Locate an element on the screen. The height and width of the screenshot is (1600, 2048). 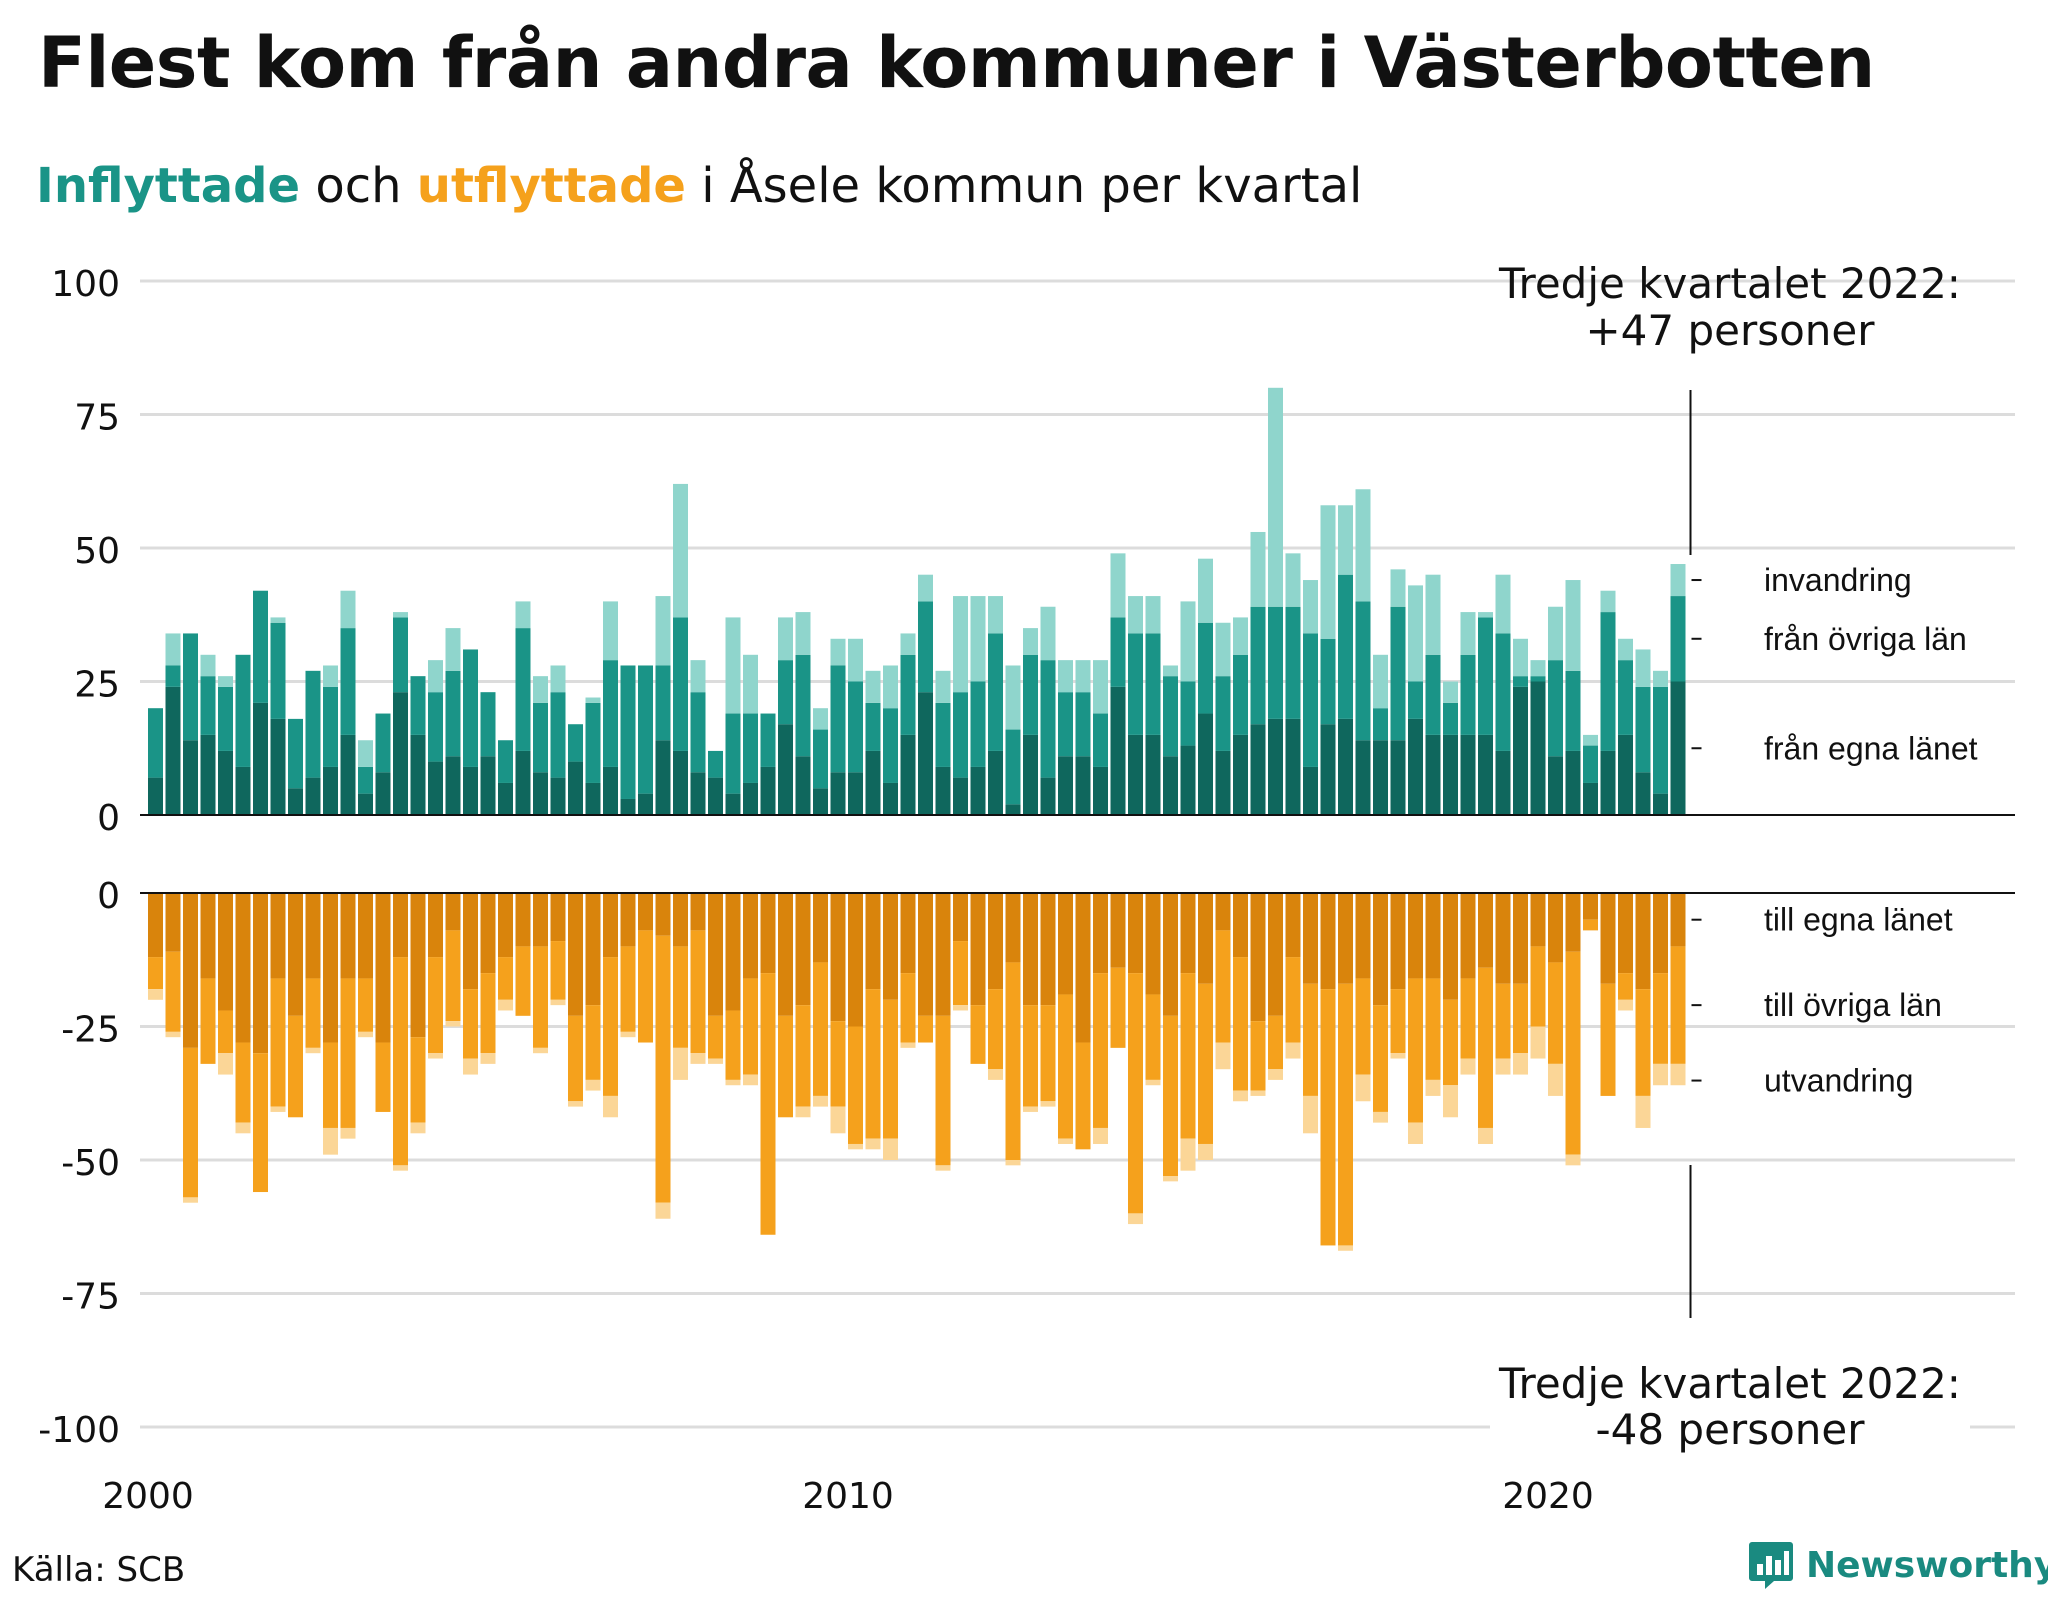
annotation-bg is located at coordinates (1730, 1384).